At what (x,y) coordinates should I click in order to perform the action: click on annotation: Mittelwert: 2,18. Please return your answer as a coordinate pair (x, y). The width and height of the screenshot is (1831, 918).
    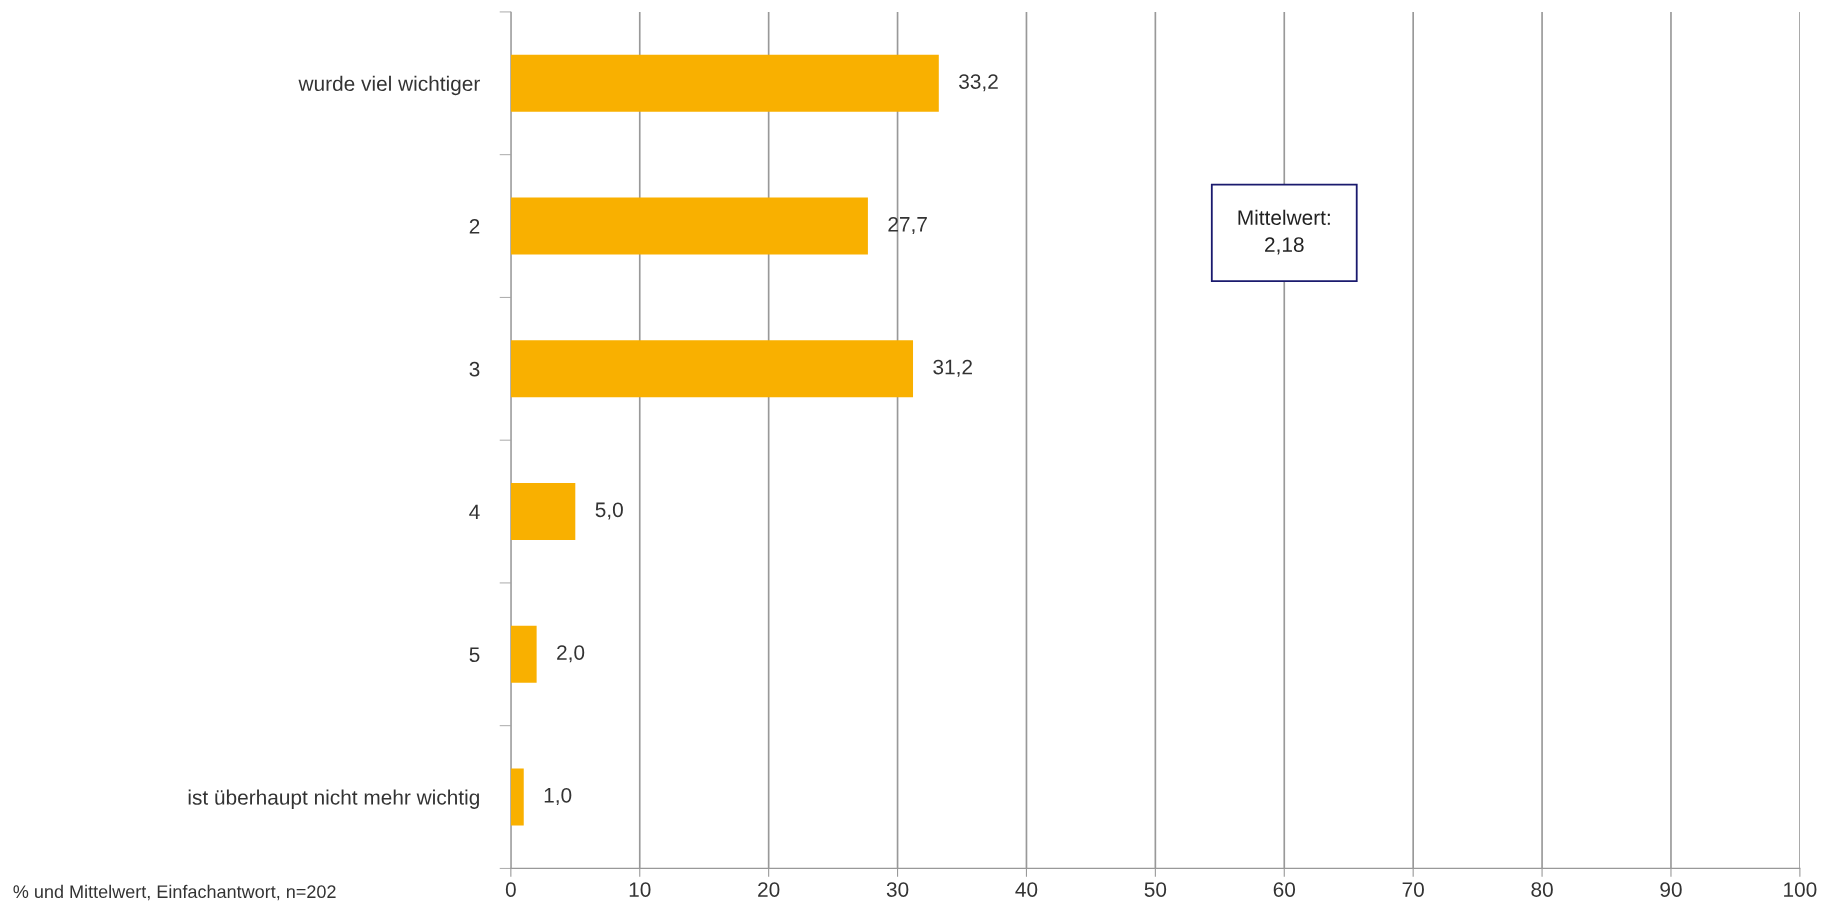
    Looking at the image, I should click on (1284, 232).